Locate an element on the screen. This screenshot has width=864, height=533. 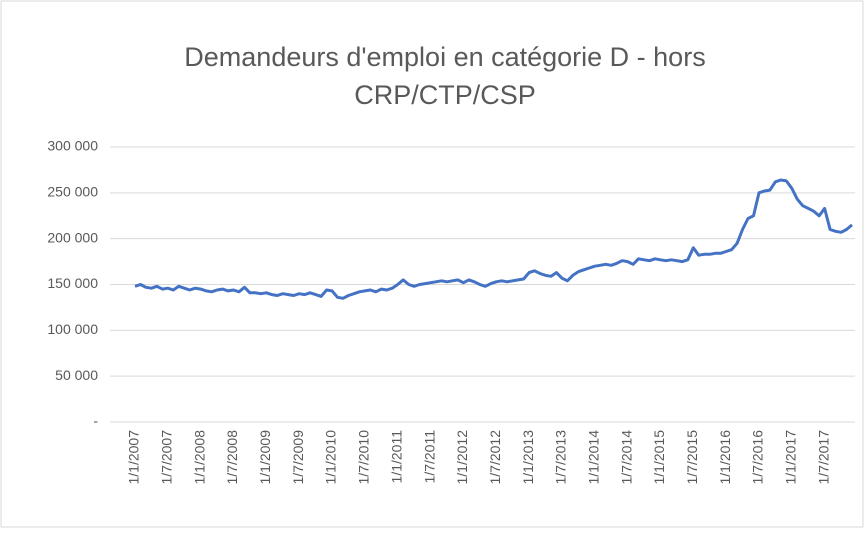
x-tick-label: 1/1/2010 is located at coordinates (331, 457).